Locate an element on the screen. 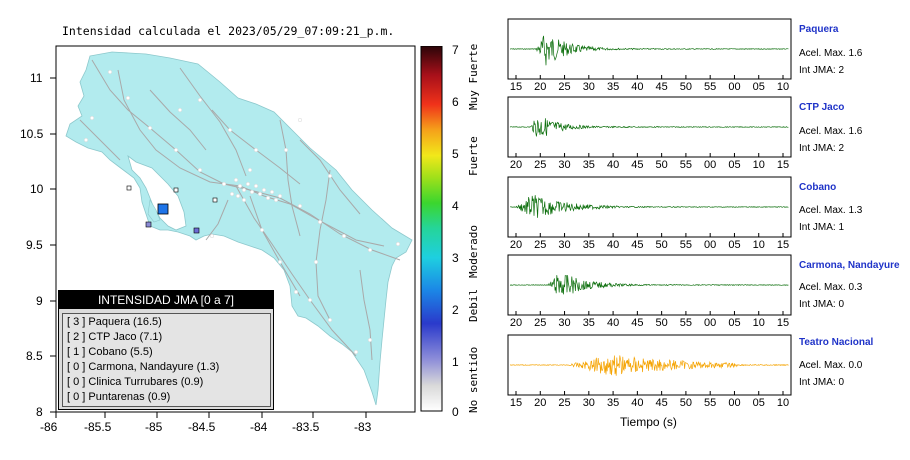 This screenshot has width=910, height=460. scale-value: 0 is located at coordinates (455, 412).